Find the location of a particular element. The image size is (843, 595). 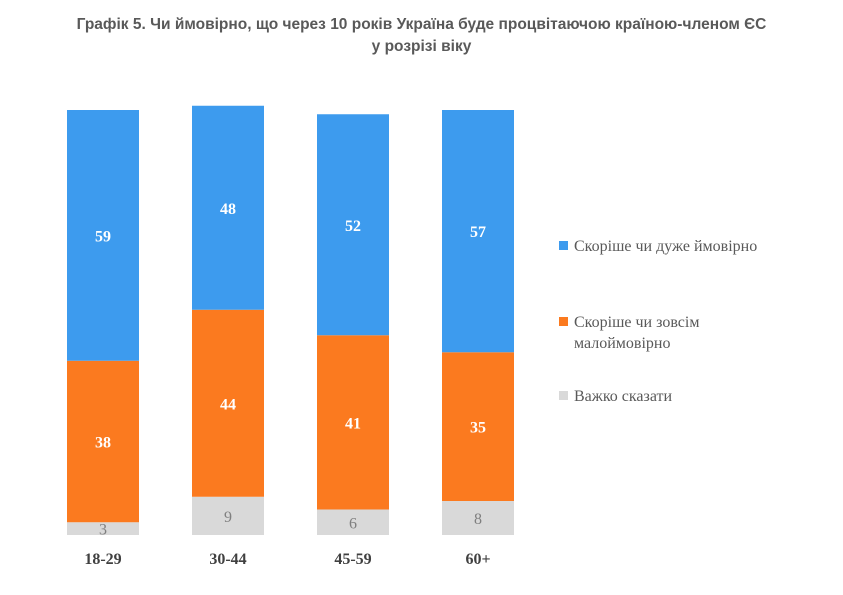

chart-title-line-2: у розрізі віку is located at coordinates (421, 46).